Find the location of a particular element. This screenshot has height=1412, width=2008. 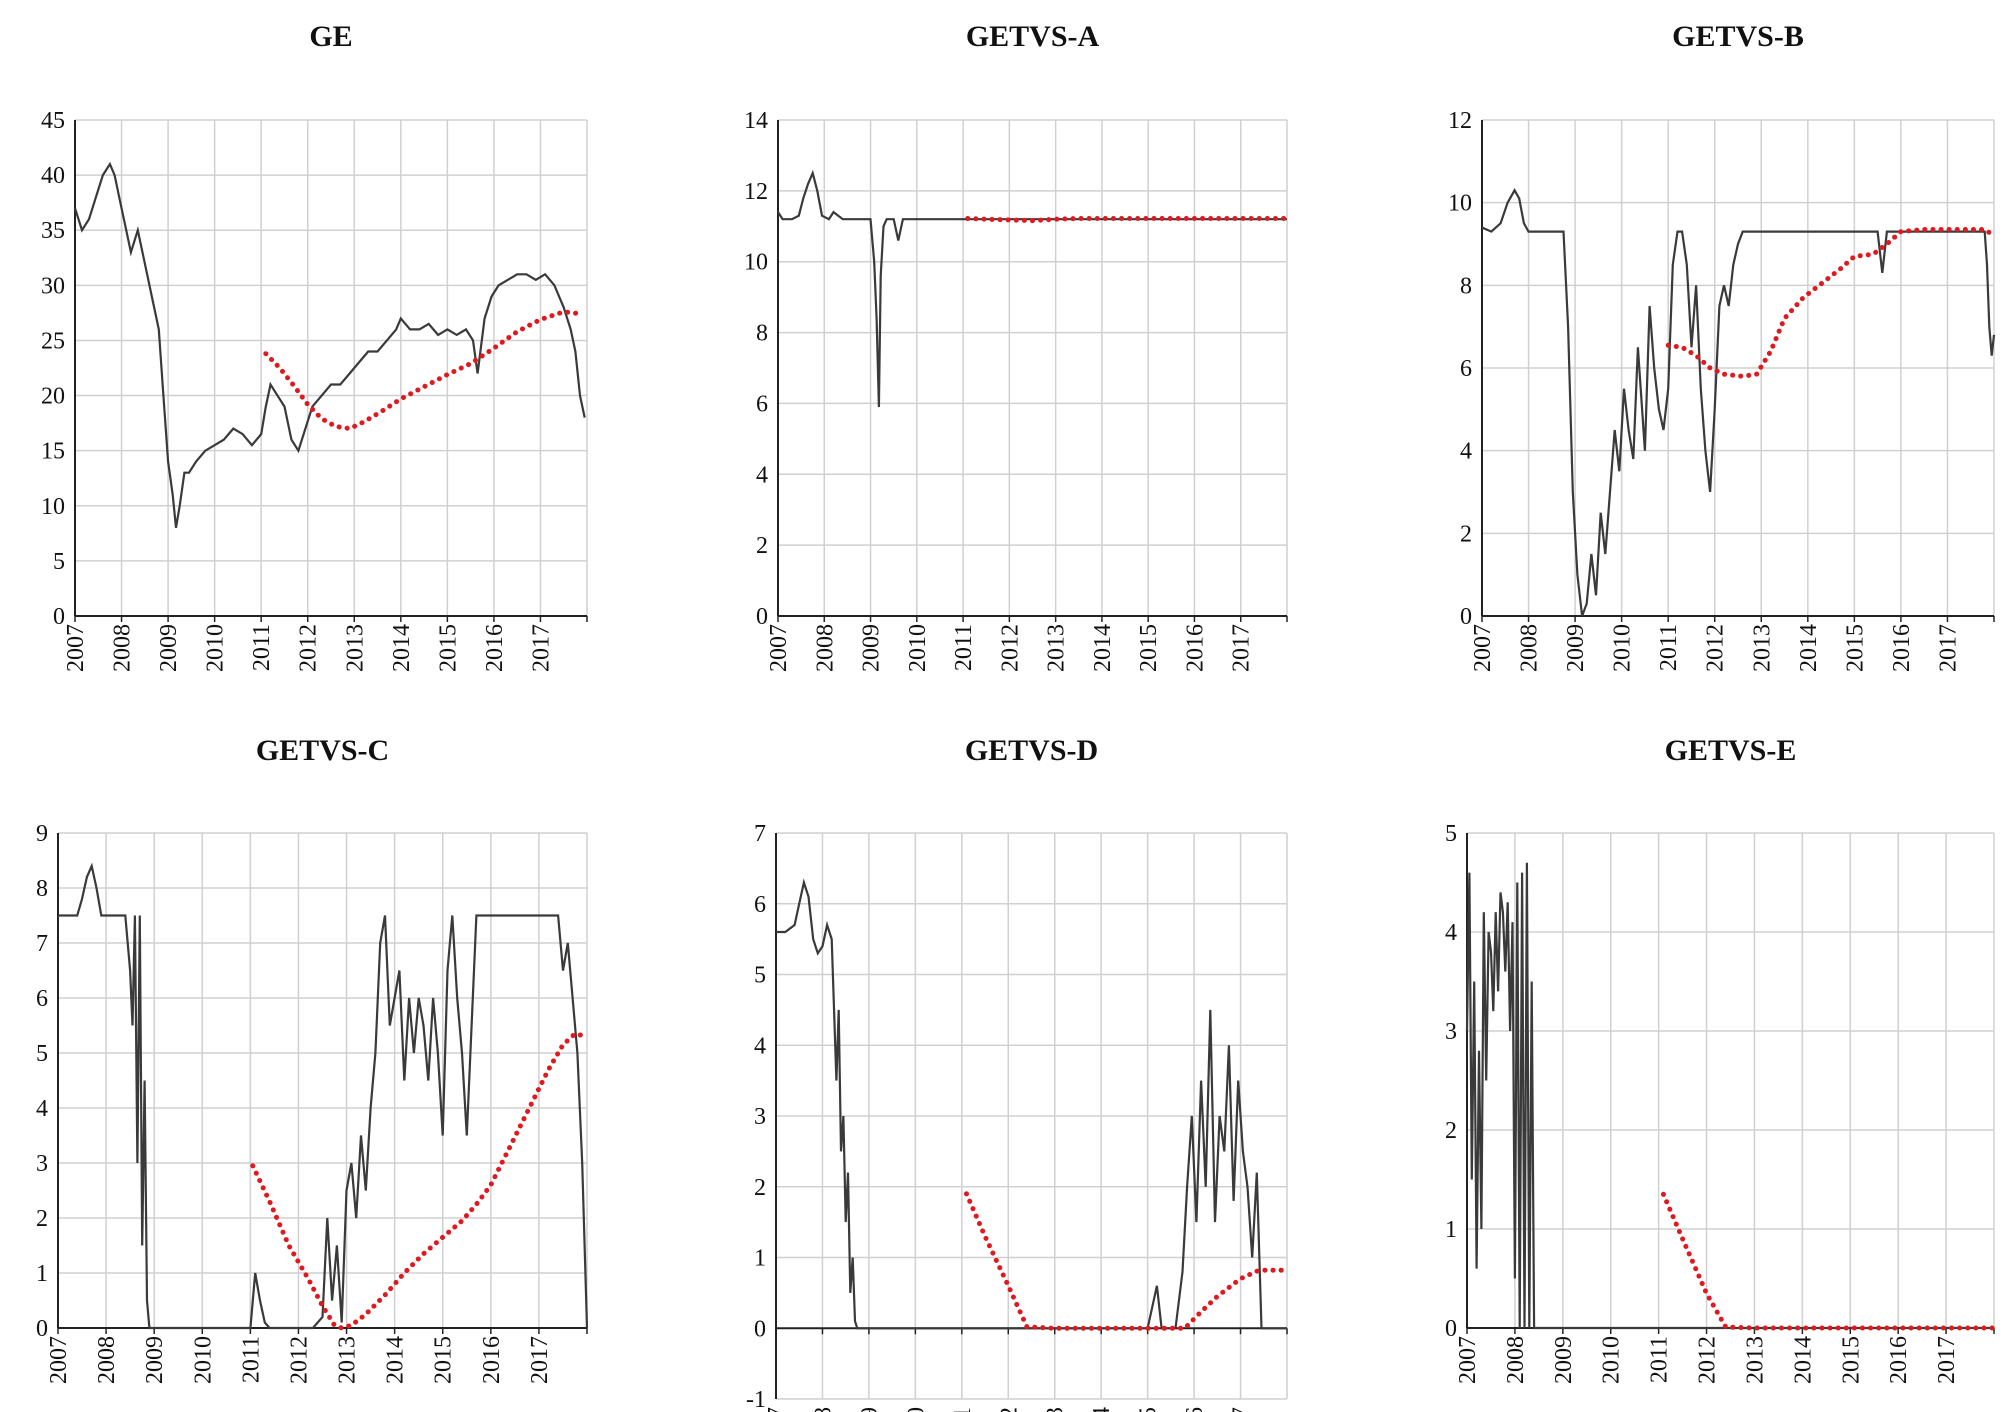

y-tick-label: 25 is located at coordinates (53, 341).